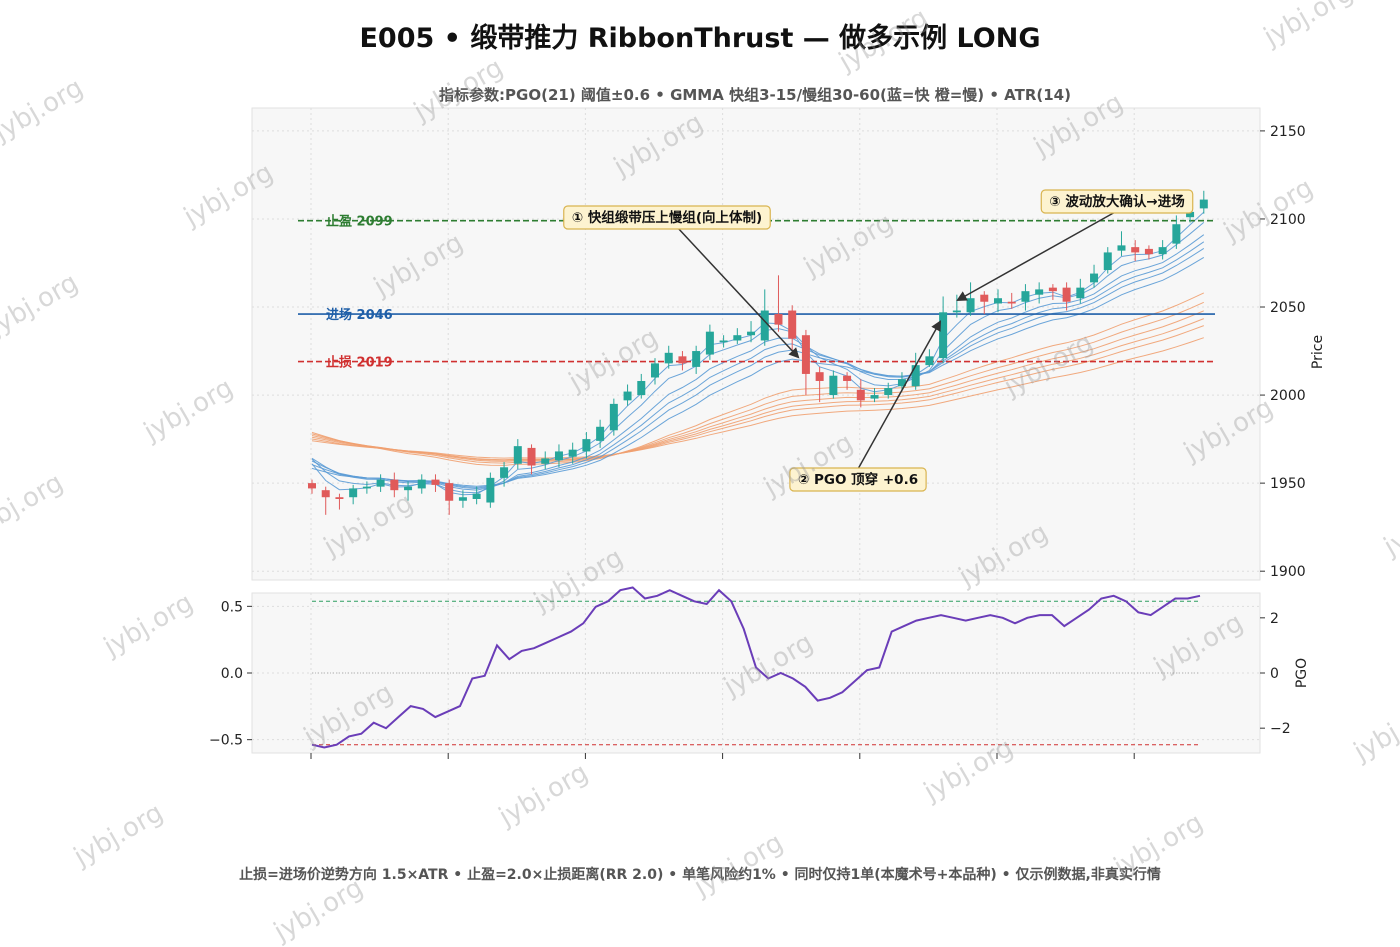 The width and height of the screenshot is (1400, 947). Describe the element at coordinates (1288, 572) in the screenshot. I see `price-tick-label: 1900` at that location.